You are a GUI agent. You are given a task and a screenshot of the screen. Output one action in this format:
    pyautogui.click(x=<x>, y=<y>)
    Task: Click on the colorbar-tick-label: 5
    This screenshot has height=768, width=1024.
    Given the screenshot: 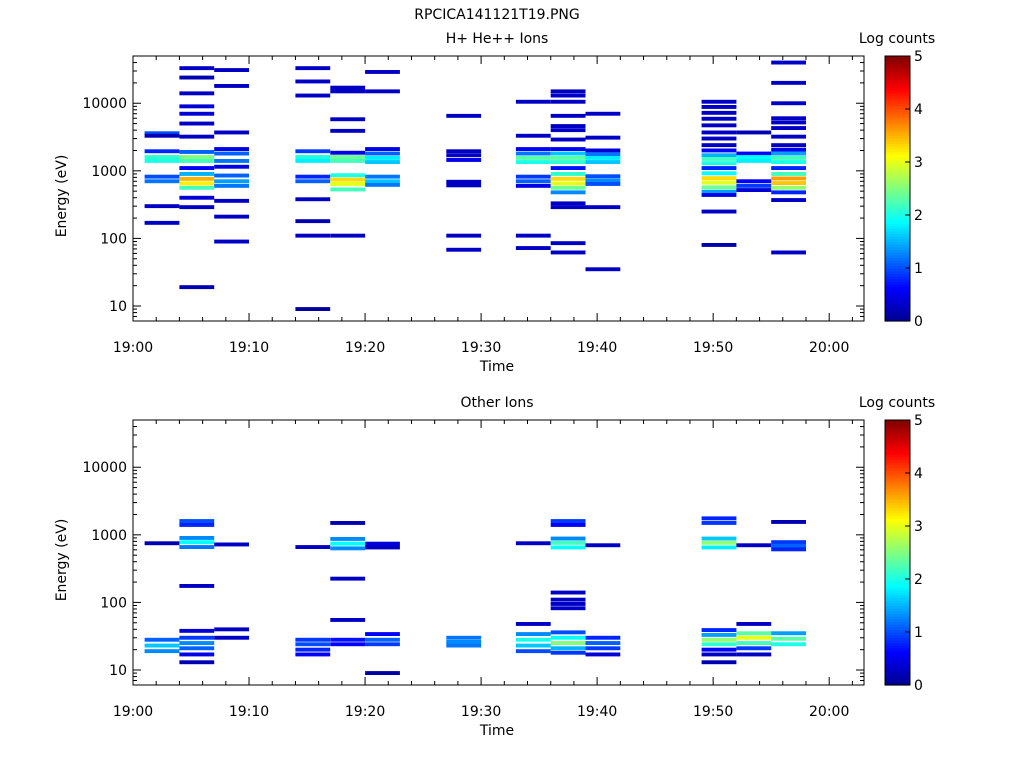 What is the action you would take?
    pyautogui.click(x=918, y=421)
    